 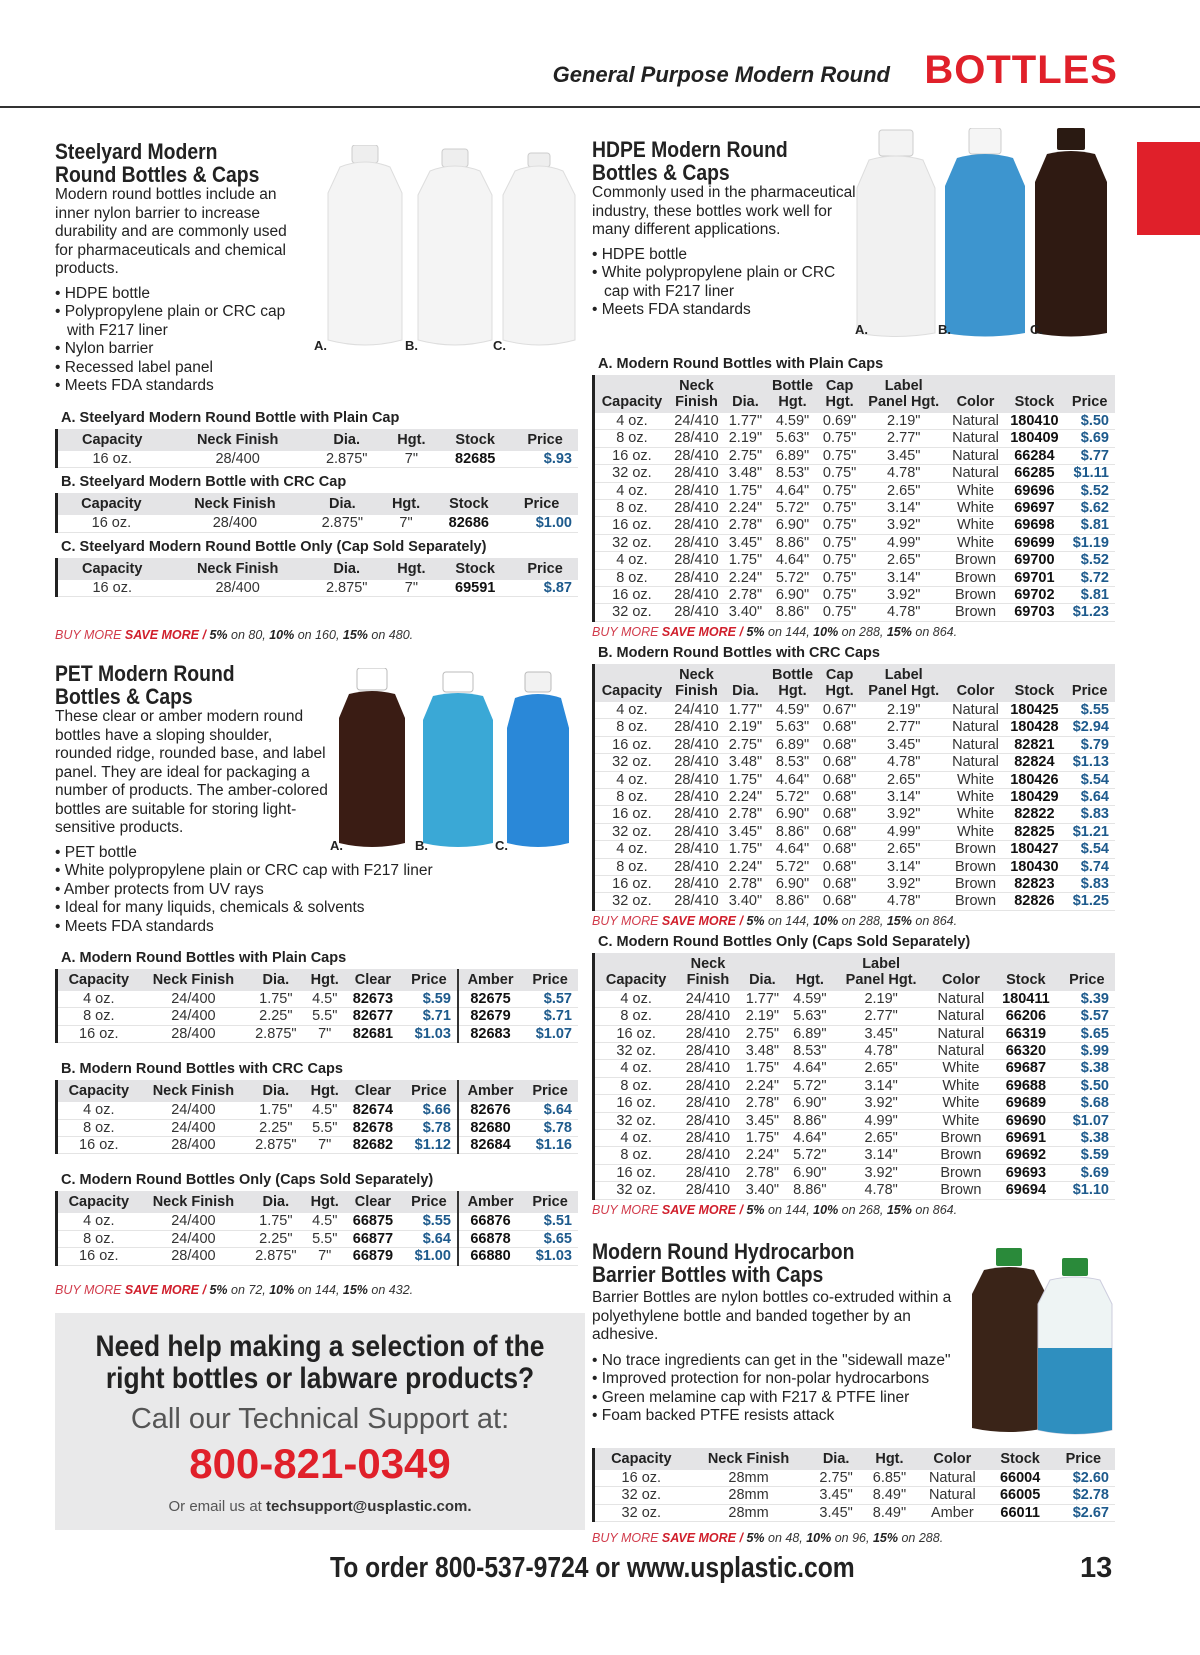 What do you see at coordinates (745, 422) in the screenshot?
I see `table-cell: 1.77"` at bounding box center [745, 422].